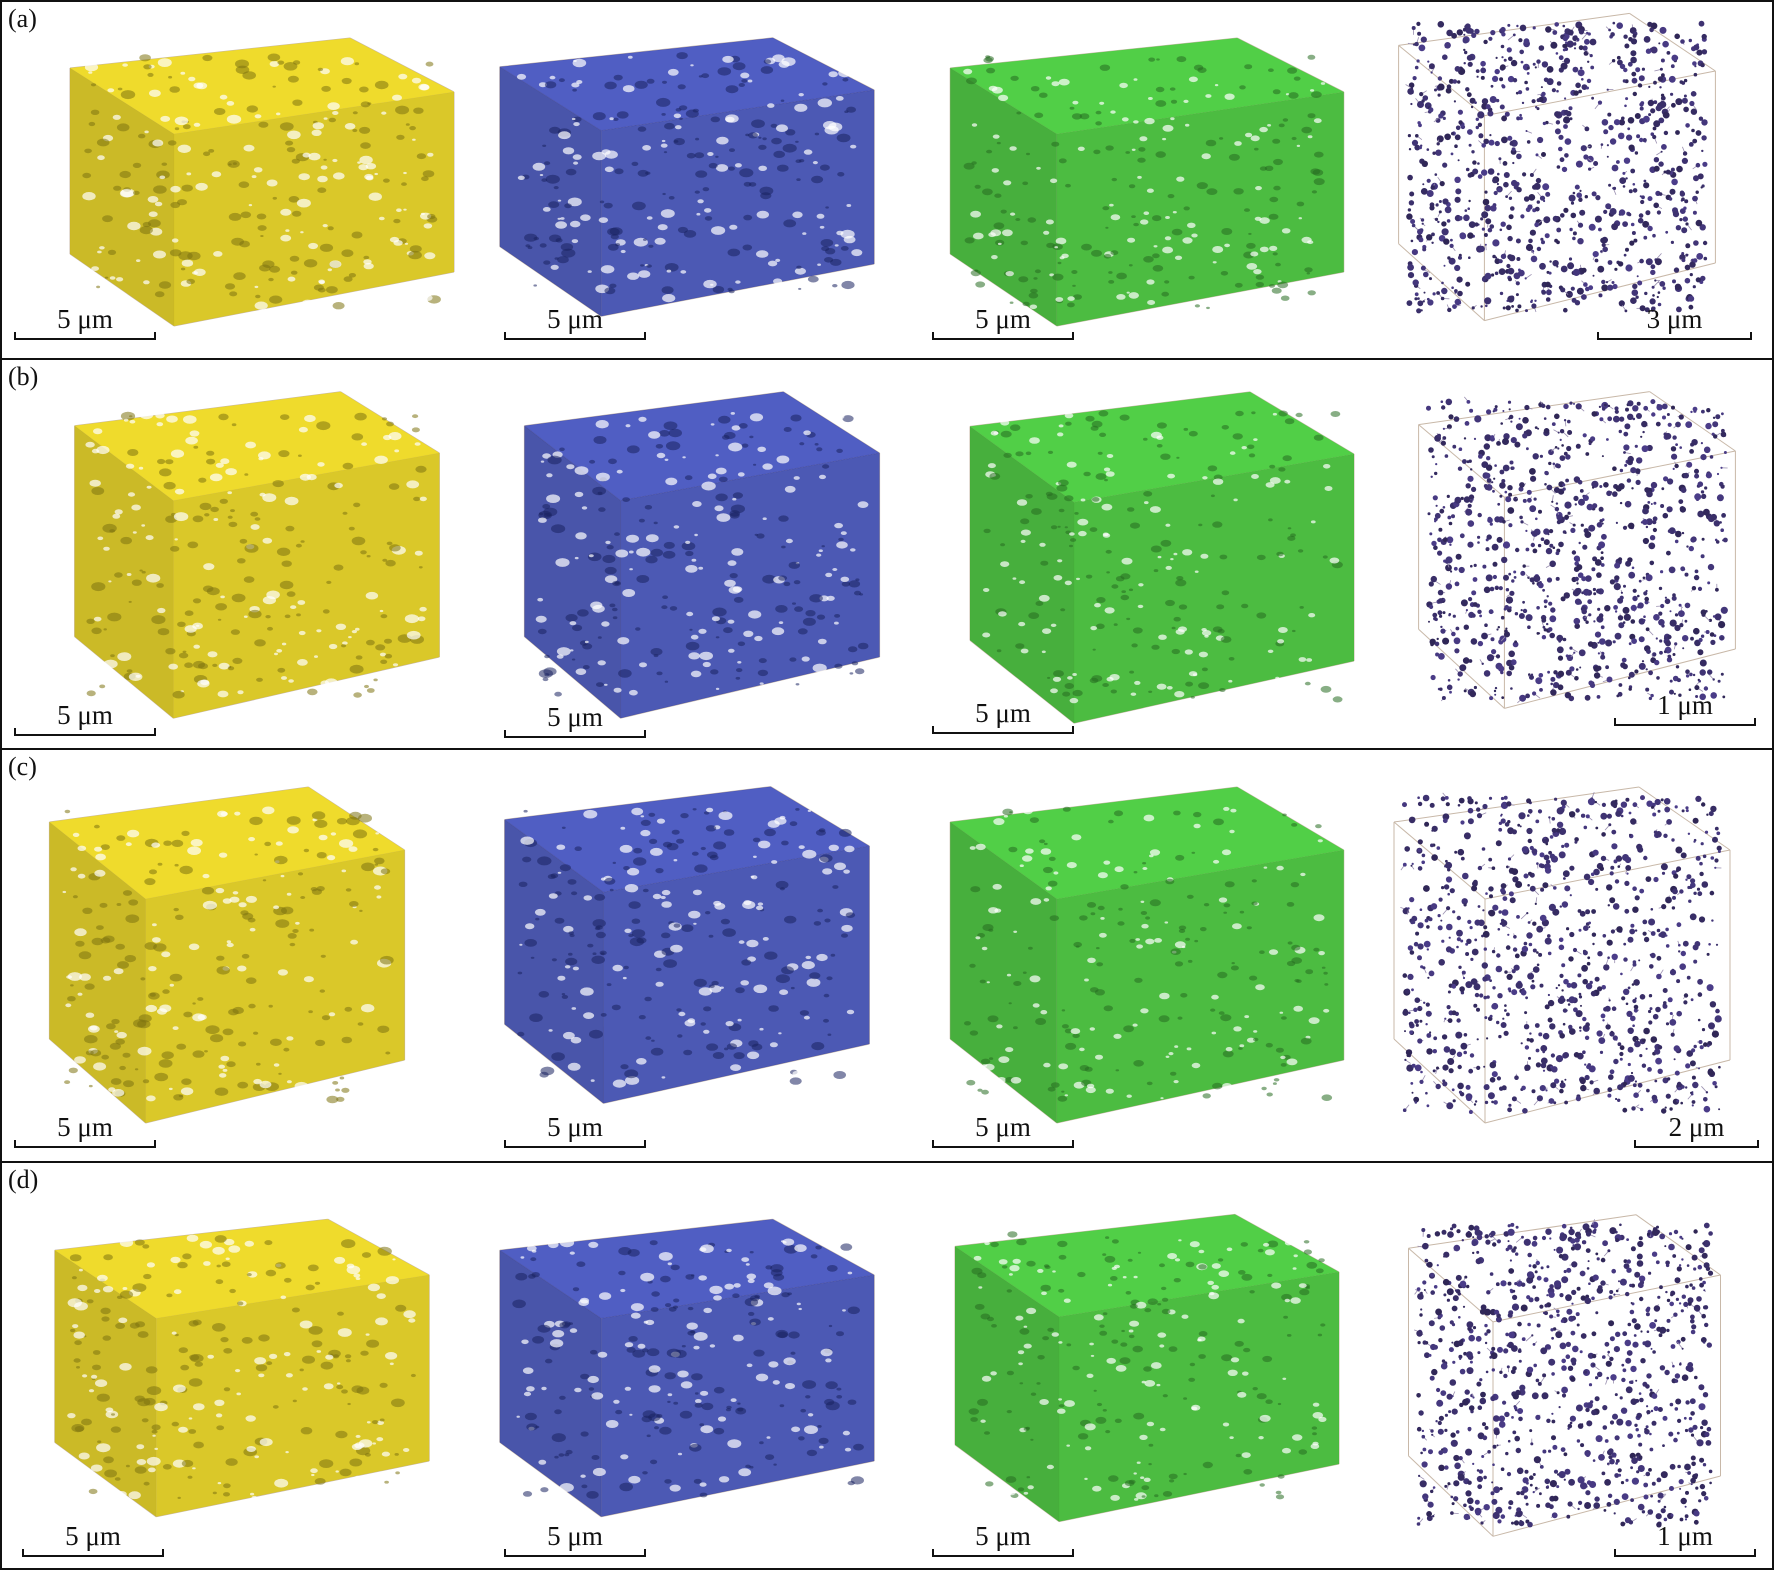  I want to click on row-label-b: (b), so click(23, 376).